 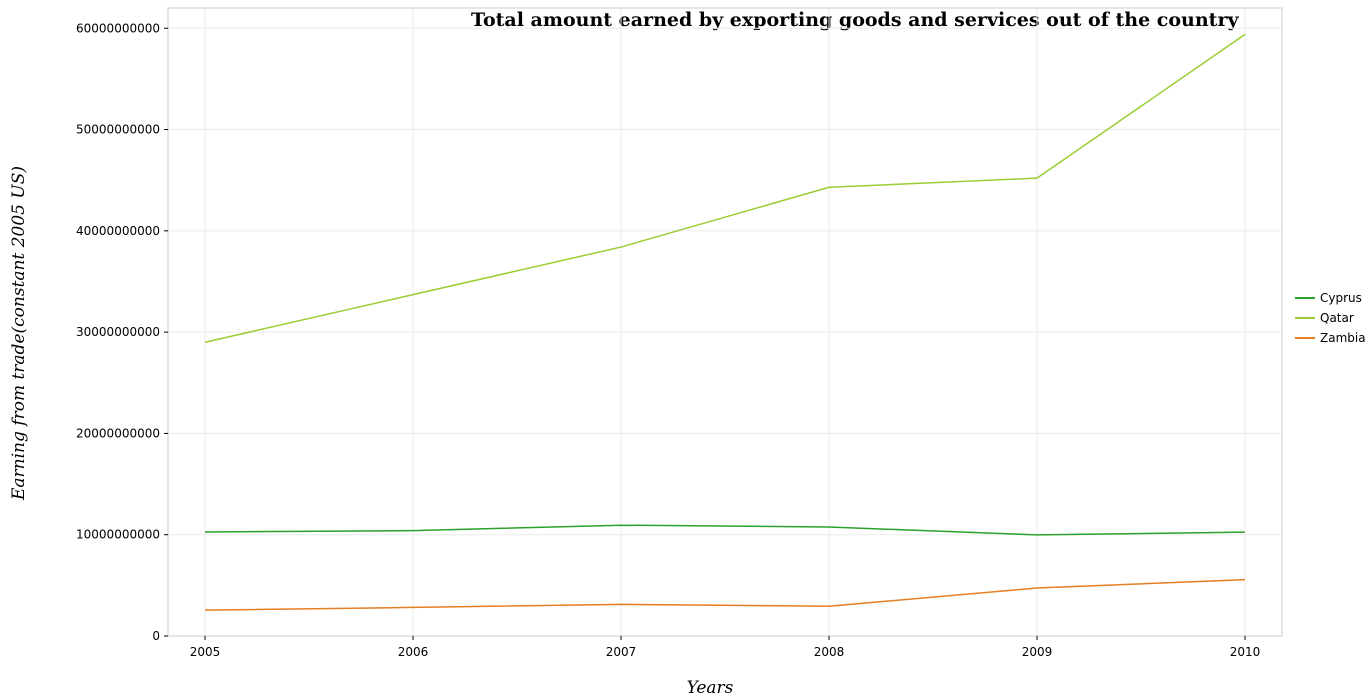 What do you see at coordinates (1343, 338) in the screenshot?
I see `legend-label-zambia: Zambia` at bounding box center [1343, 338].